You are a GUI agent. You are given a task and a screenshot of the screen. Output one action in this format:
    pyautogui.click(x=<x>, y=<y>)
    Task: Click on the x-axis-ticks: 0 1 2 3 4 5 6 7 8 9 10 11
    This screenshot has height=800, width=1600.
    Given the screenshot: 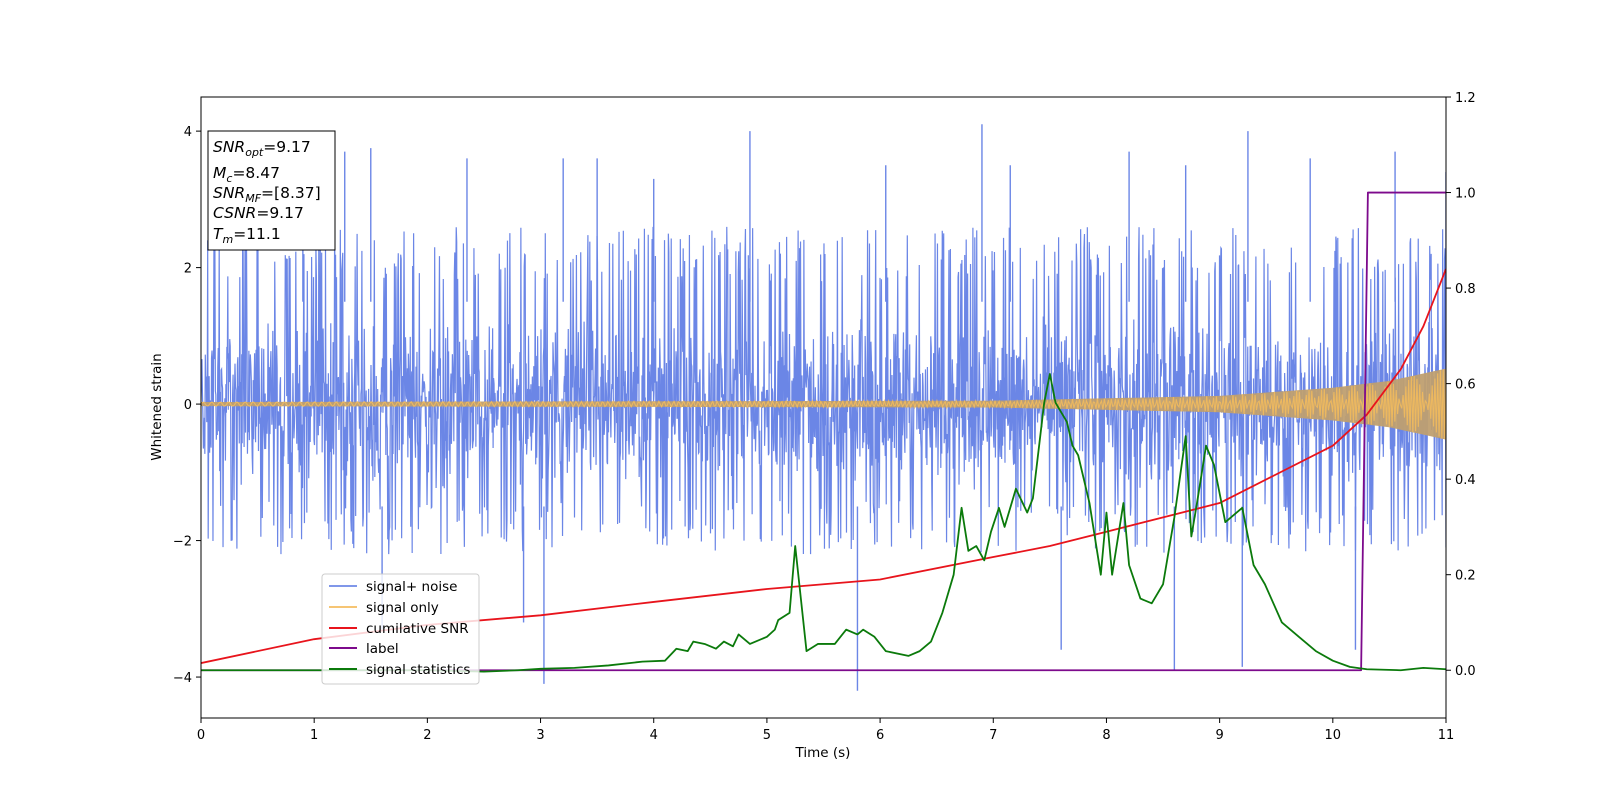 What is the action you would take?
    pyautogui.click(x=825, y=730)
    